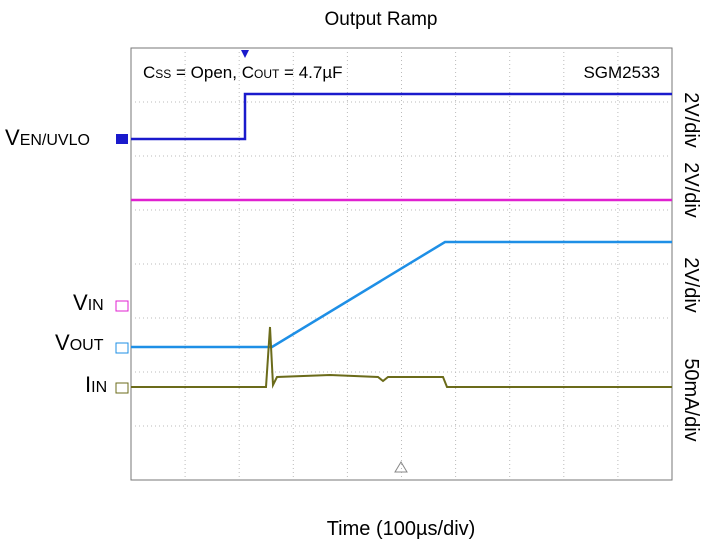 The image size is (717, 553). What do you see at coordinates (122, 139) in the screenshot?
I see `ch1-marker` at bounding box center [122, 139].